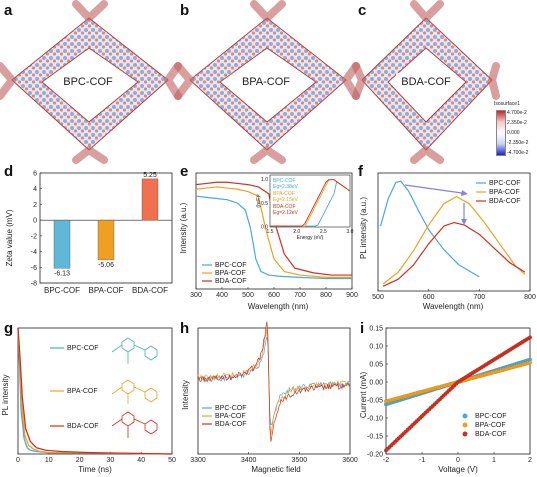  Describe the element at coordinates (300, 295) in the screenshot. I see `e-xtick-label: 700` at that location.